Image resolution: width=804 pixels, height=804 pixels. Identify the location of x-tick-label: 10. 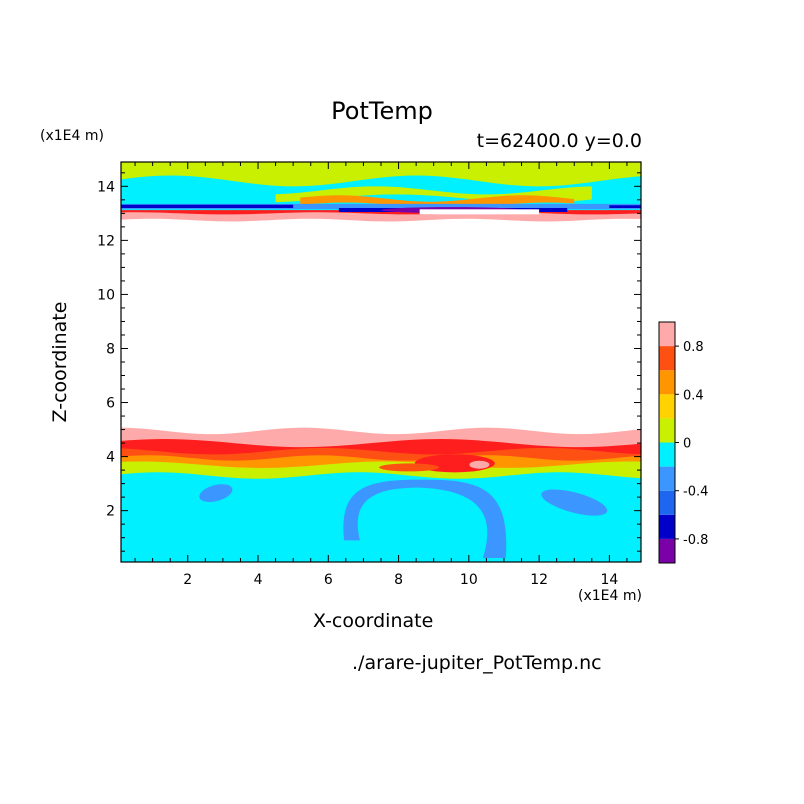
(469, 580).